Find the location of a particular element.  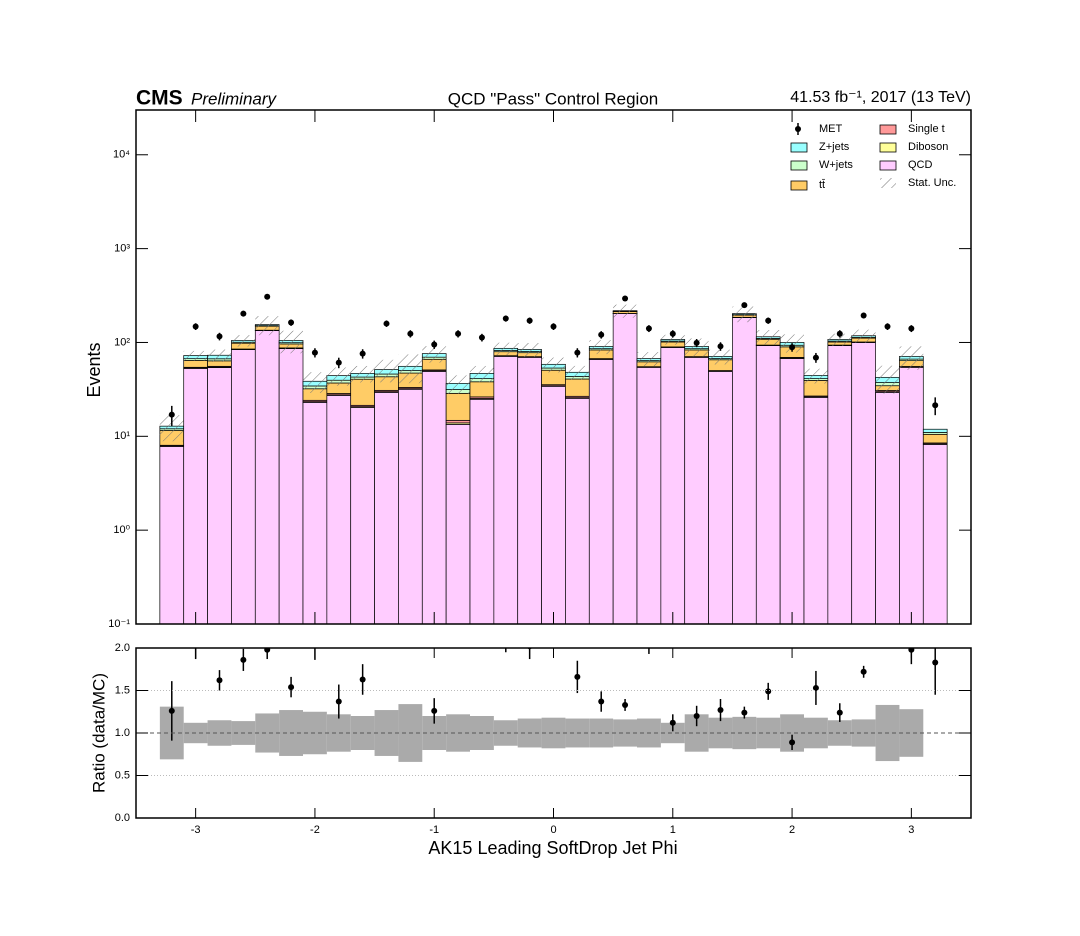

experiment-label: CMS is located at coordinates (159, 98).